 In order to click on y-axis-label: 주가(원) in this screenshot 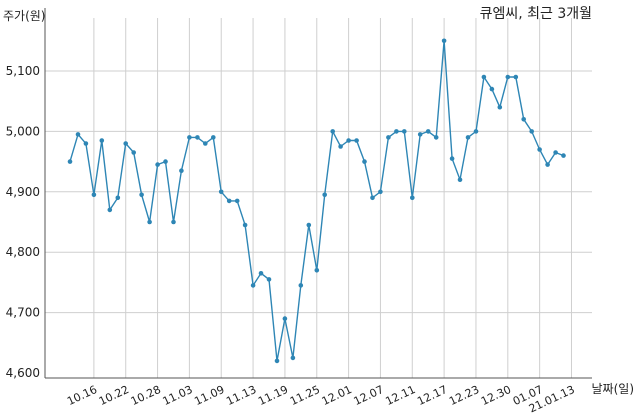, I will do `click(24, 16)`.